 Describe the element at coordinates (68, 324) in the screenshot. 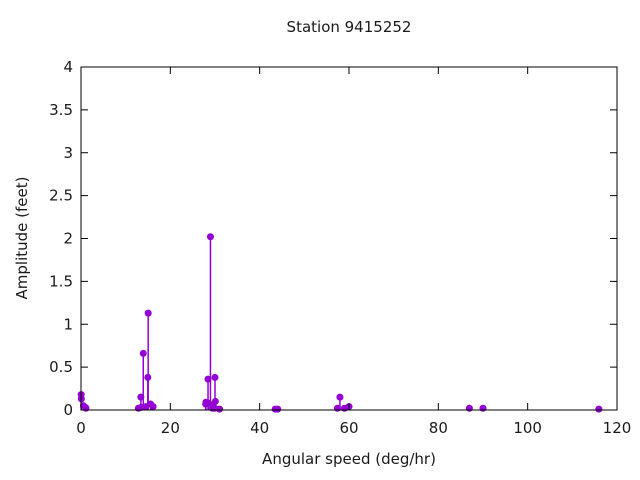

I see `y-tick-label: 1` at that location.